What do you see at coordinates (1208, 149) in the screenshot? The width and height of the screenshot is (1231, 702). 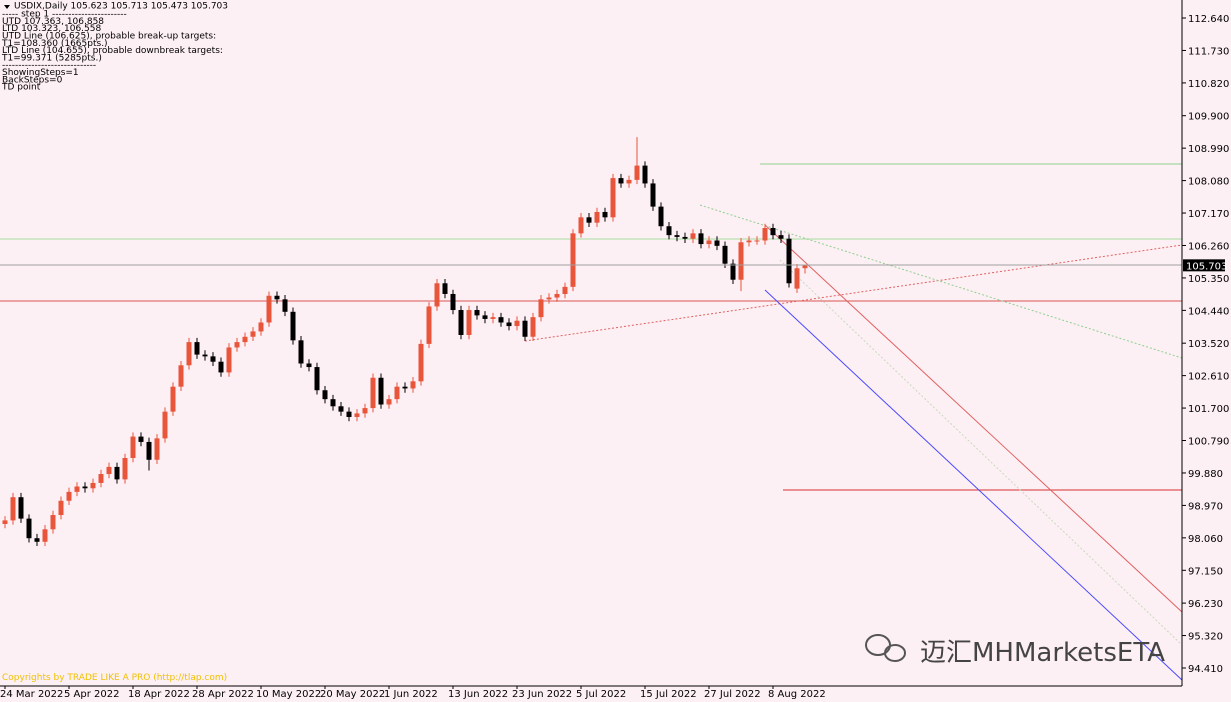 I see `y-tick-label: 108.990` at bounding box center [1208, 149].